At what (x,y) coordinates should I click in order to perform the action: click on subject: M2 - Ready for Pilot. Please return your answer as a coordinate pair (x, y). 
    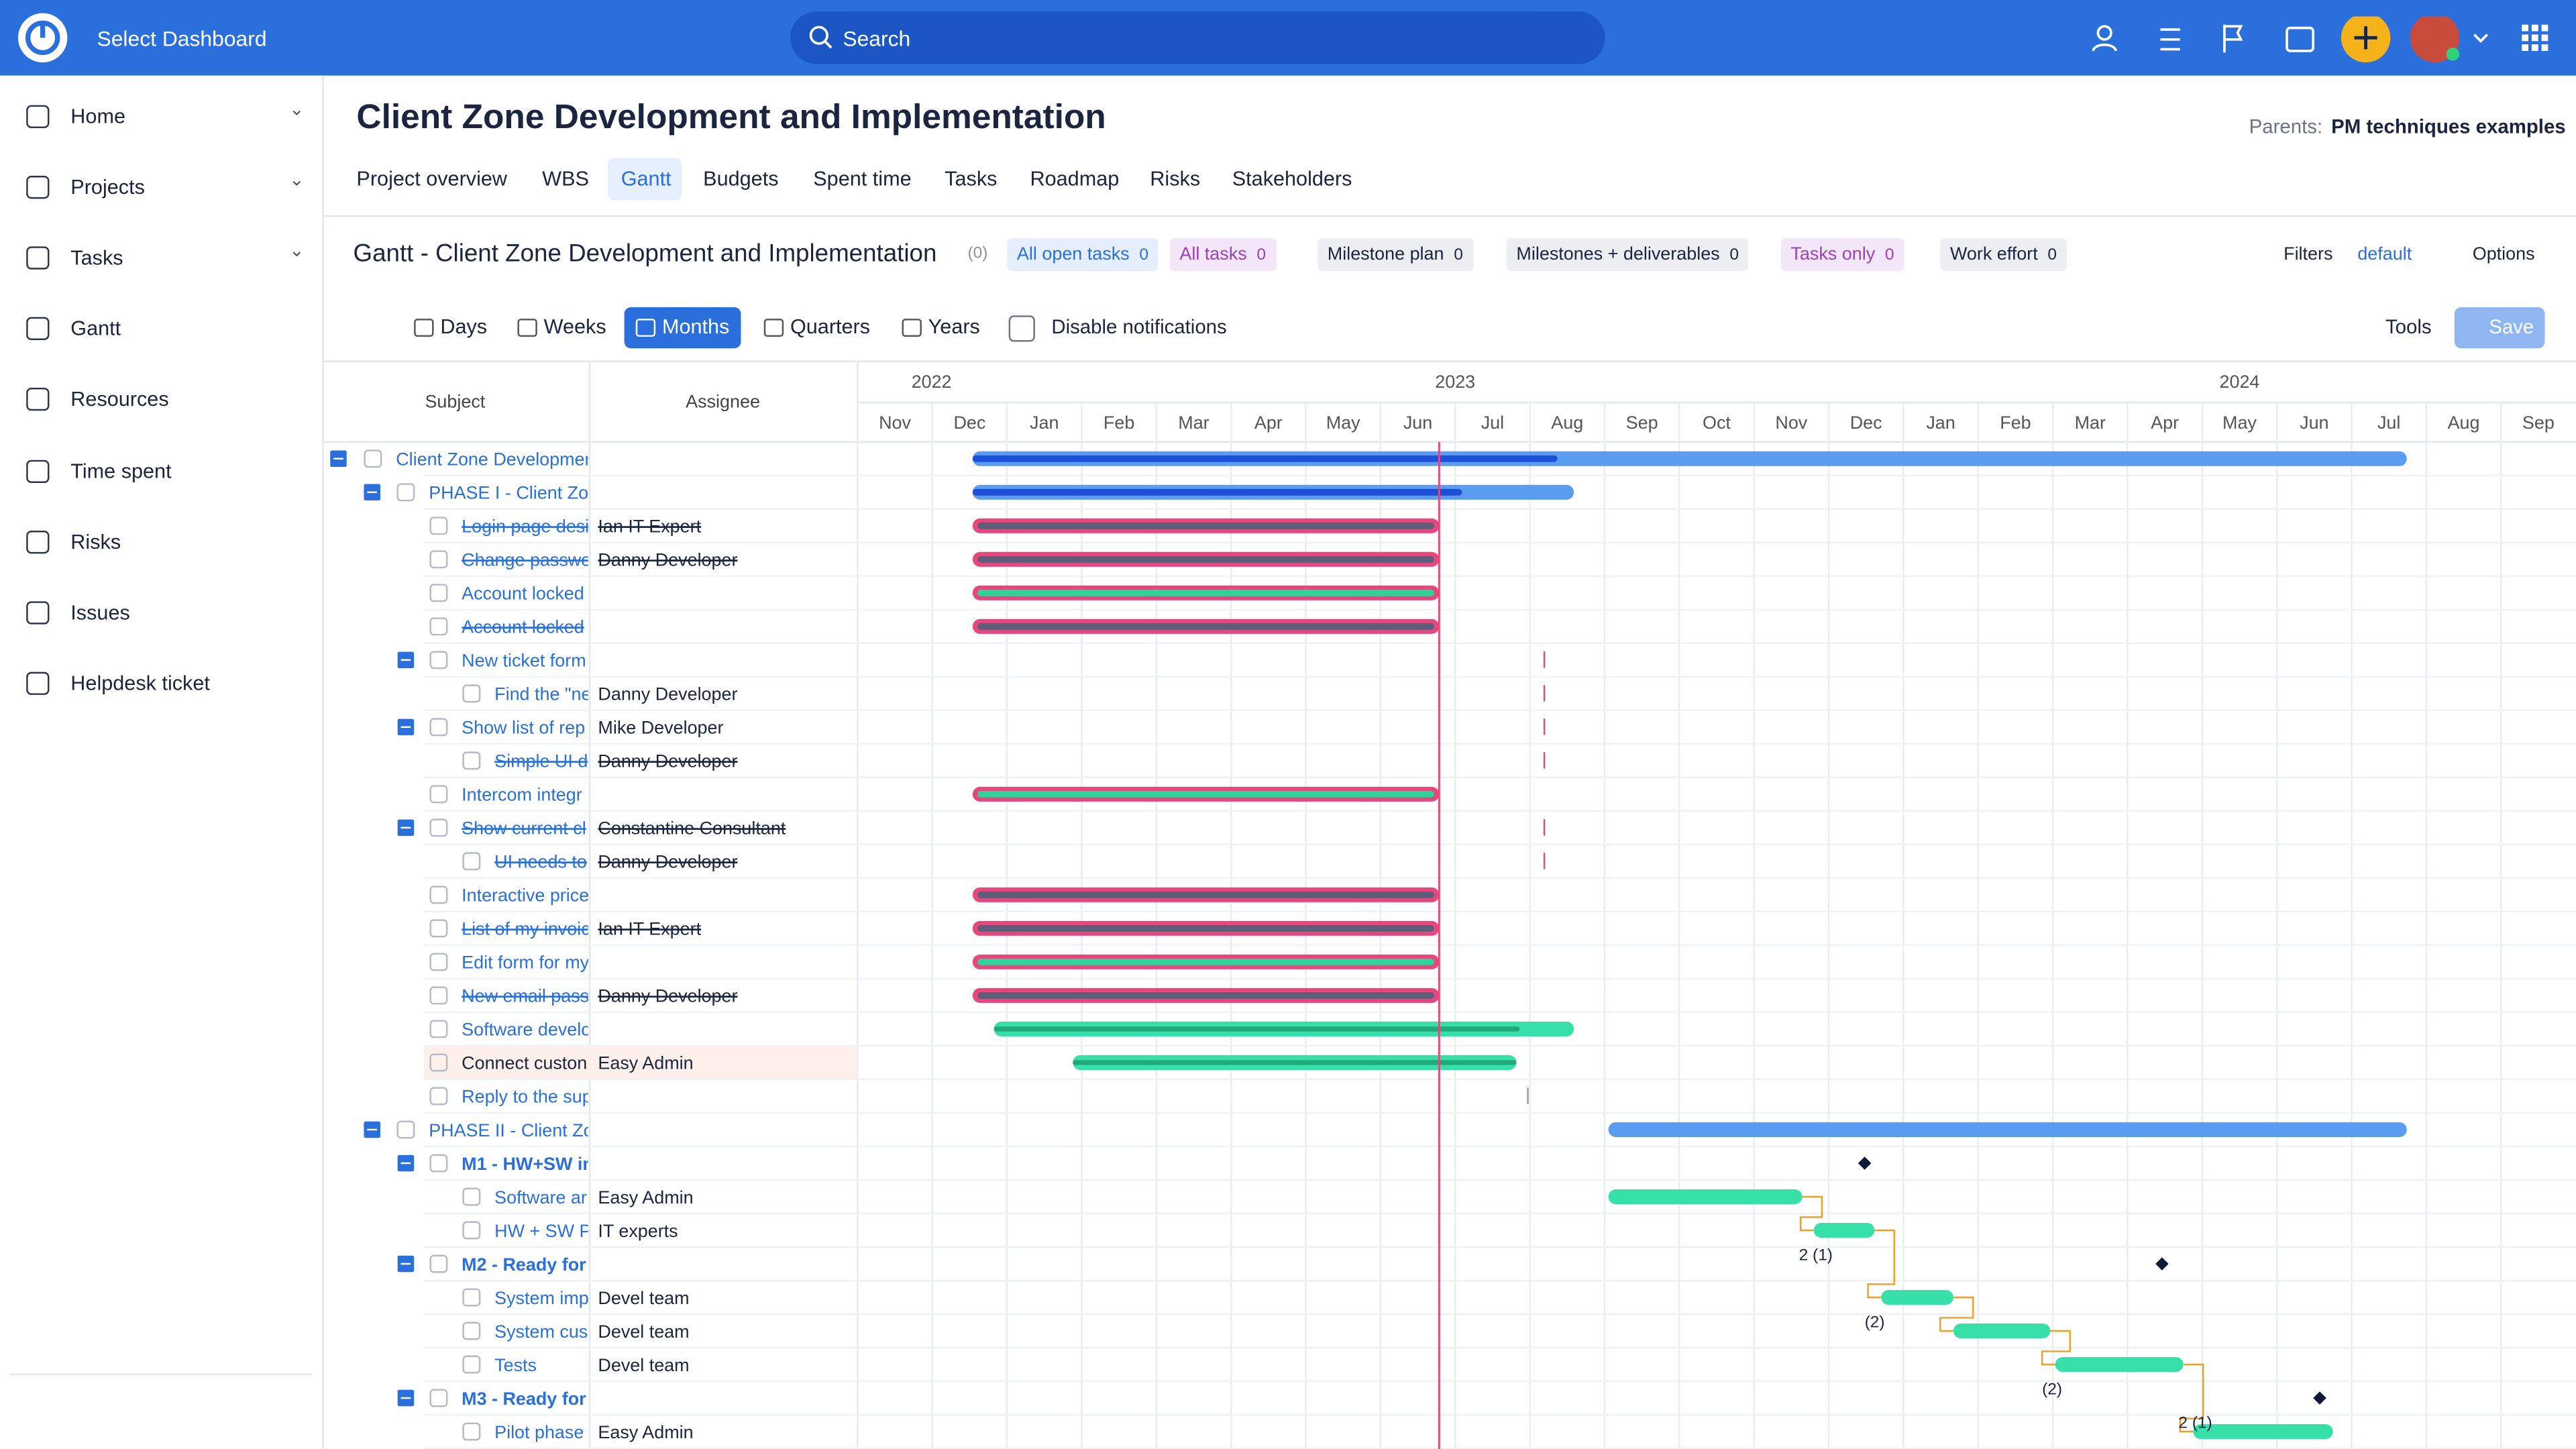
    Looking at the image, I should click on (546, 1264).